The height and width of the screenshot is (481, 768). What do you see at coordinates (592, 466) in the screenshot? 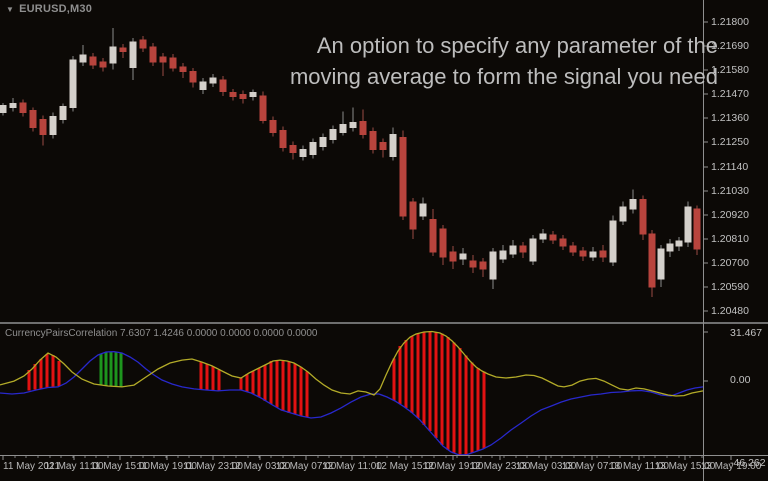
I see `time-tick-label: 13 May 07:00` at bounding box center [592, 466].